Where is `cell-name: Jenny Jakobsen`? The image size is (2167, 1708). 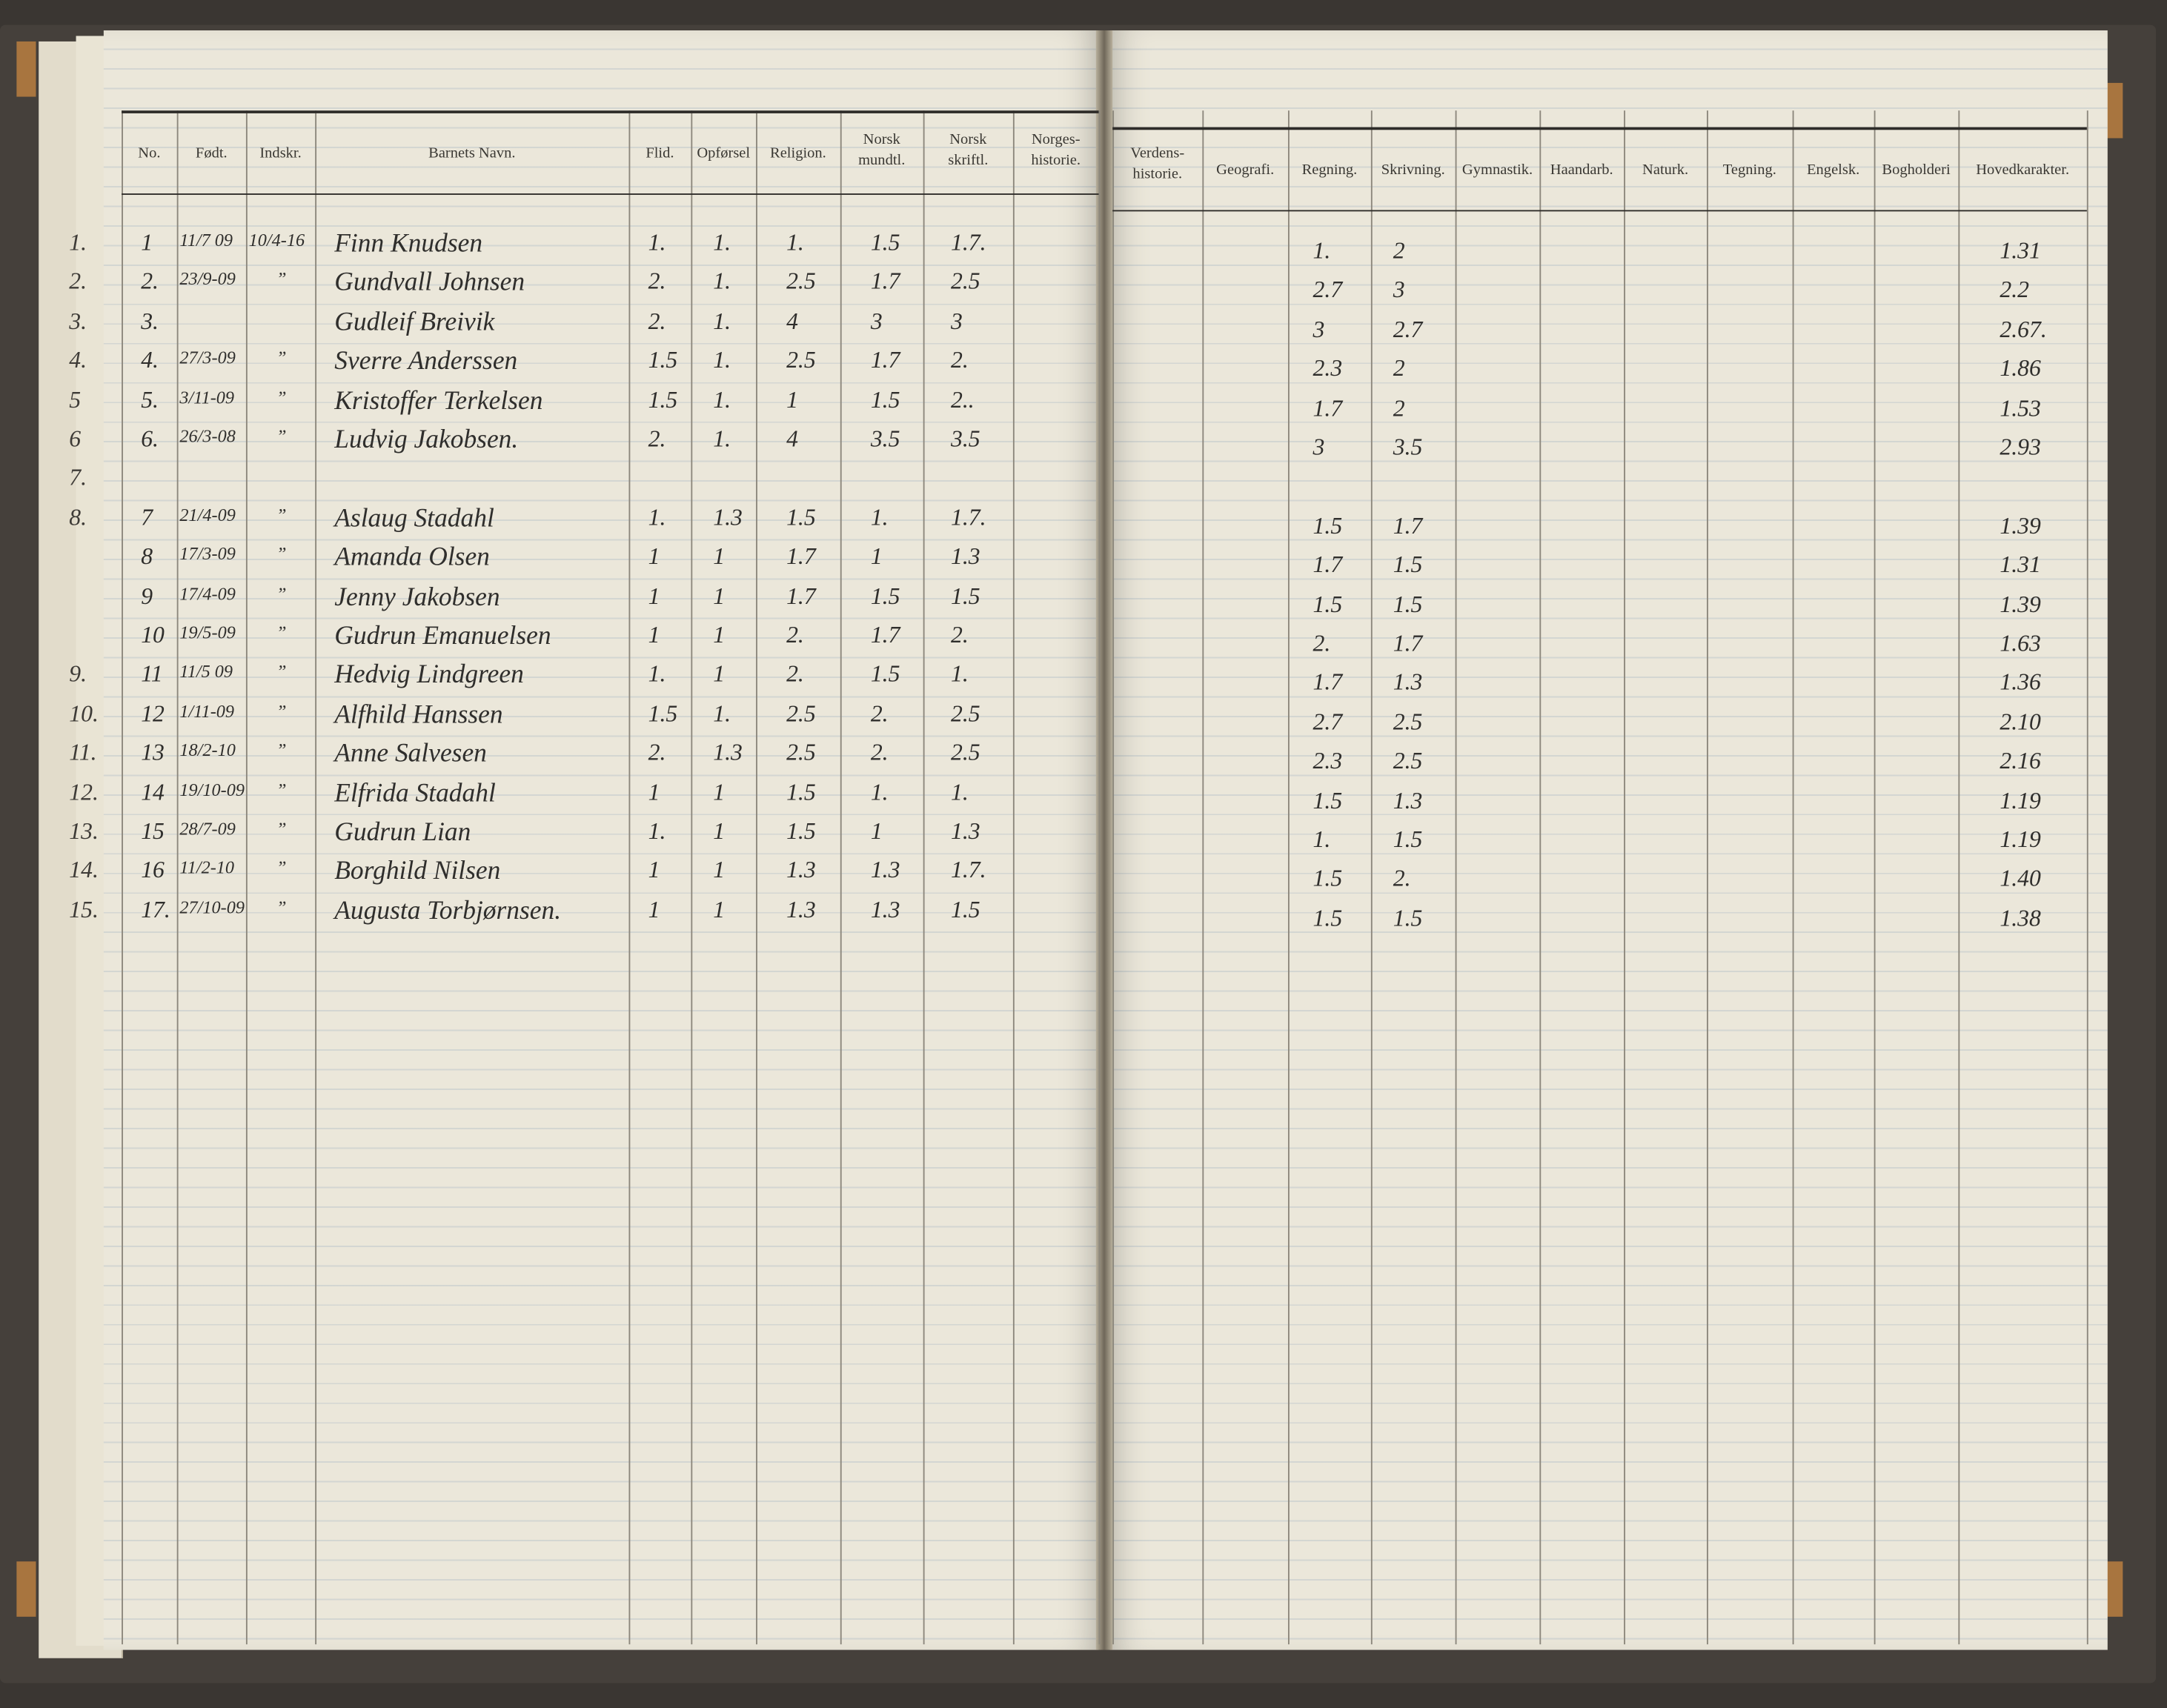 cell-name: Jenny Jakobsen is located at coordinates (417, 597).